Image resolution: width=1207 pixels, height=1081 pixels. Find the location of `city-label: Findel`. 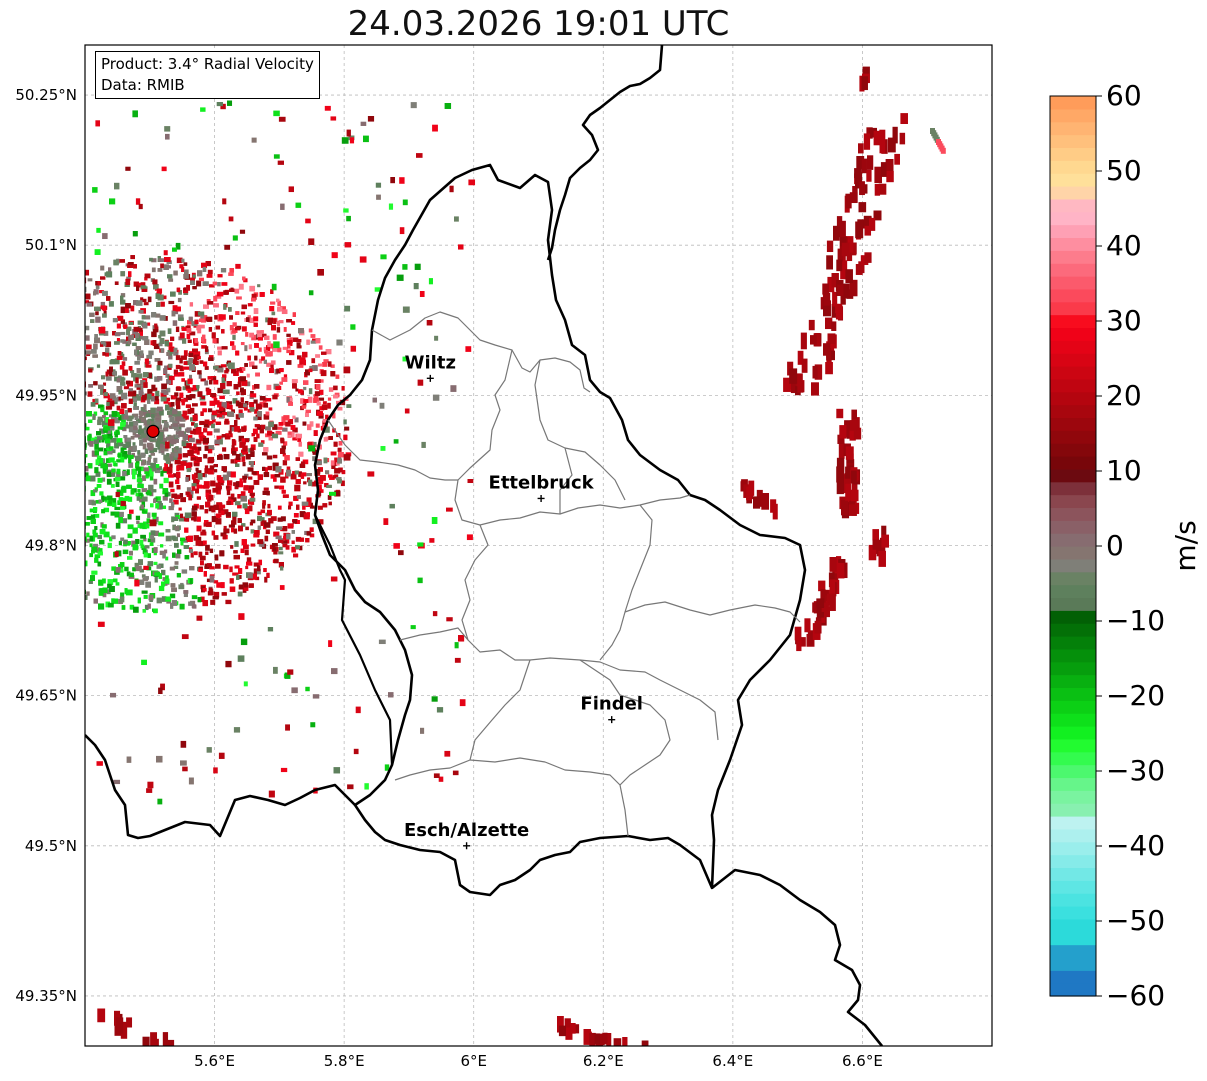

city-label: Findel is located at coordinates (611, 704).